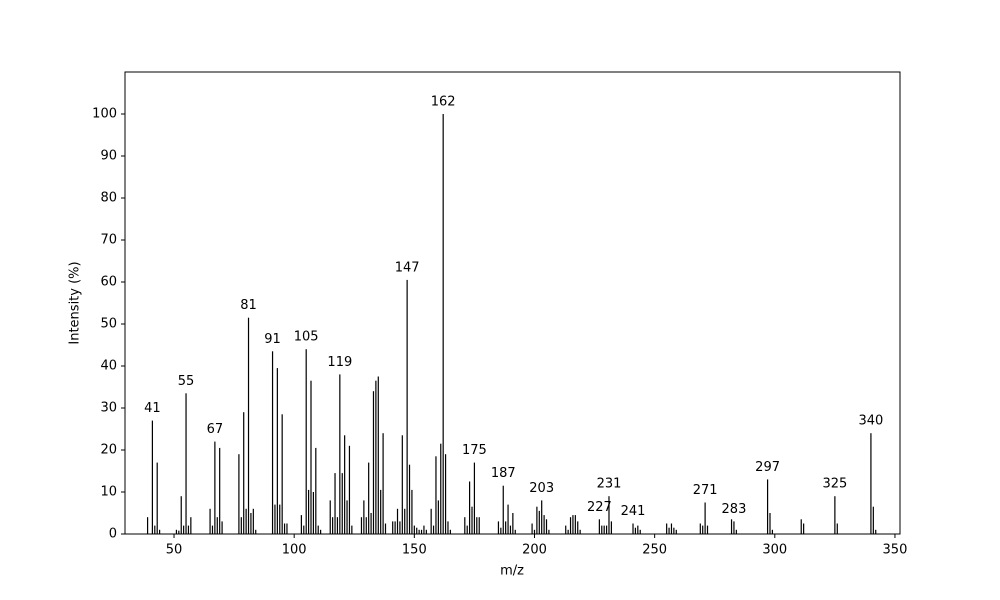 This screenshot has width=1000, height=600. What do you see at coordinates (152, 408) in the screenshot?
I see `peak-label: 41` at bounding box center [152, 408].